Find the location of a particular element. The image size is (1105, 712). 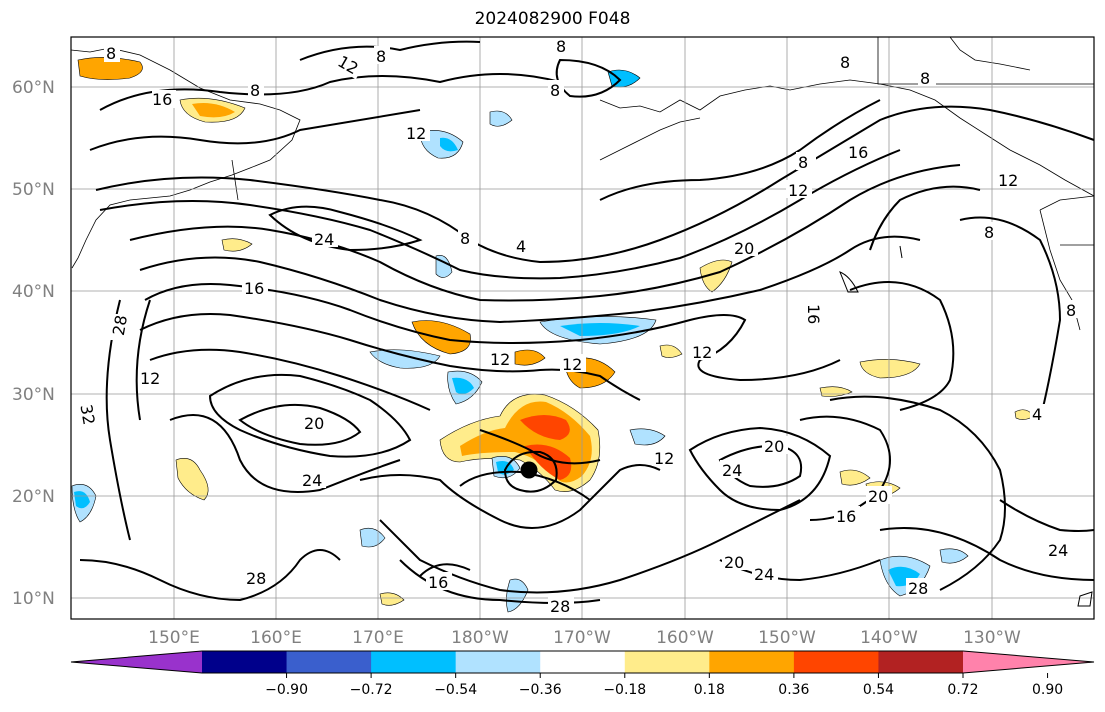

latitude-labels: 60°N 50°N 40°N 30°N 20°N 10°N is located at coordinates (33, 343).